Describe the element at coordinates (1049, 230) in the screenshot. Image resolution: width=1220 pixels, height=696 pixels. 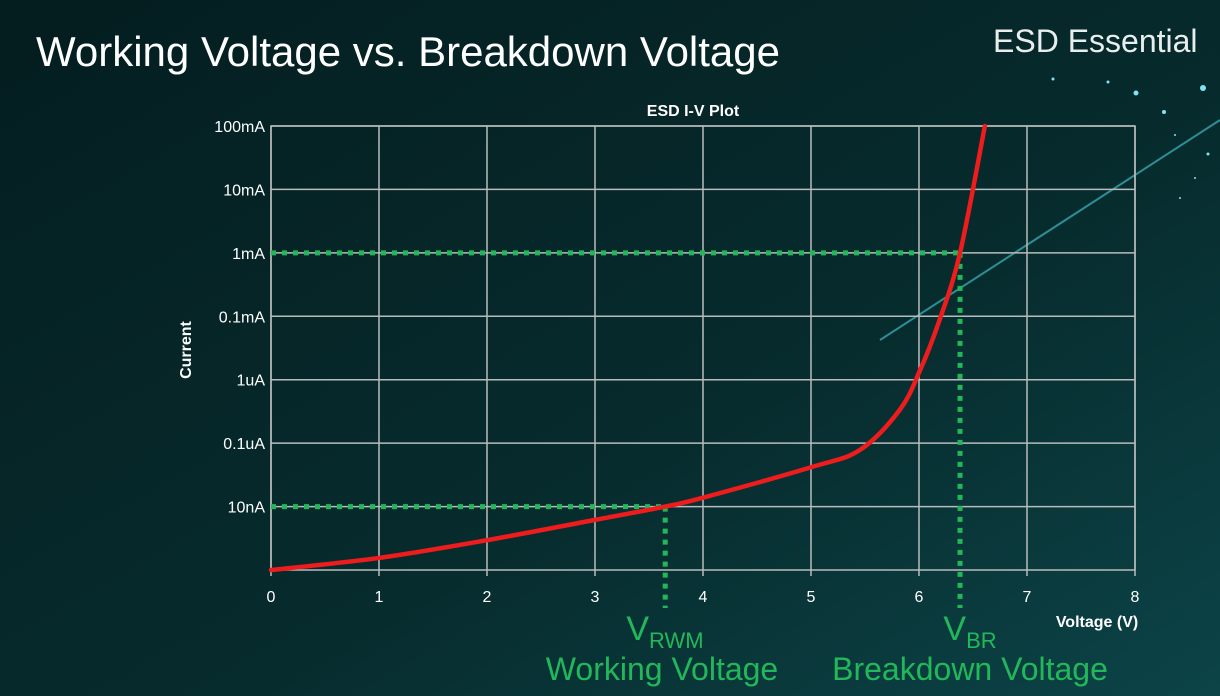
I see `decorative-light-streak` at that location.